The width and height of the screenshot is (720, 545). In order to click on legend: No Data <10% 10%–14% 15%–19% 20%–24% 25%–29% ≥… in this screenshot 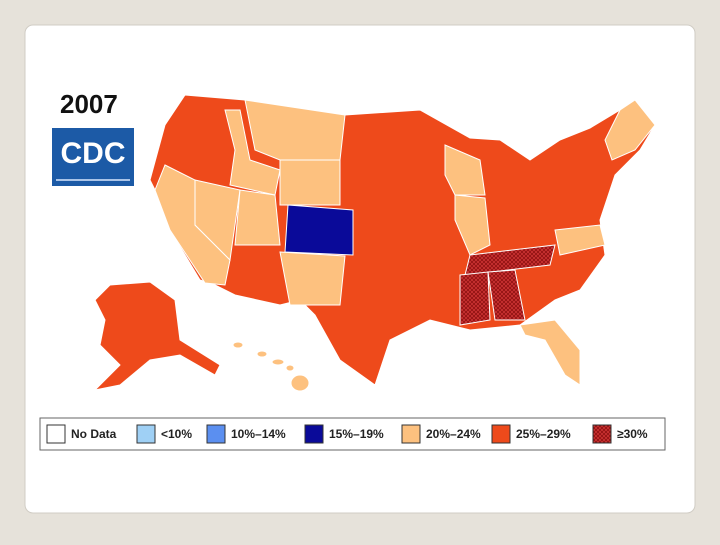, I will do `click(347, 434)`.